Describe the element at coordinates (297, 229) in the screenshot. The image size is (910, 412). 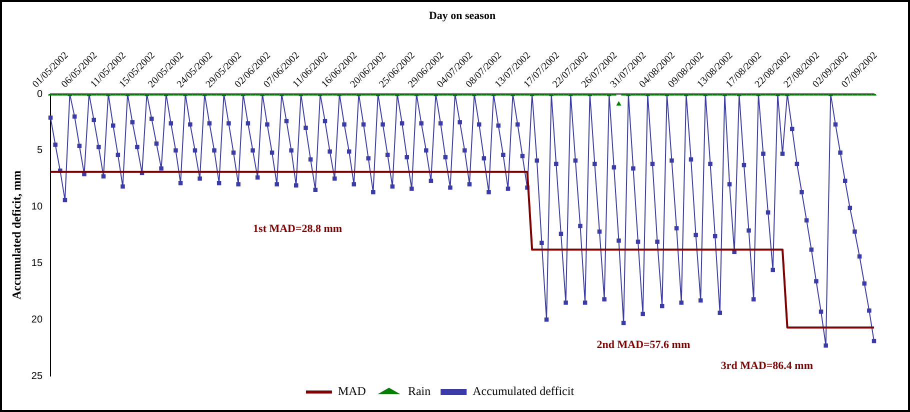
I see `annotation: 1st MAD=28.8 mm` at that location.